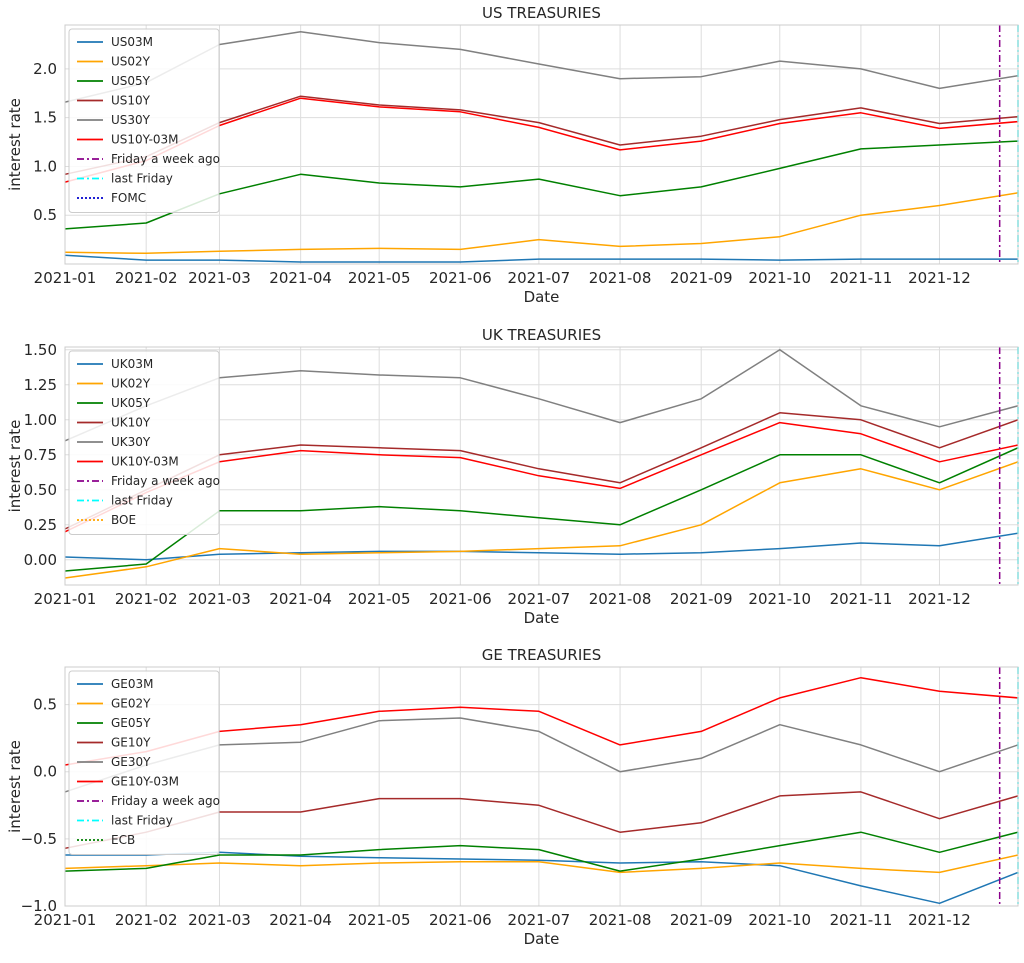  Describe the element at coordinates (131, 384) in the screenshot. I see `legend-label: UK02Y` at that location.